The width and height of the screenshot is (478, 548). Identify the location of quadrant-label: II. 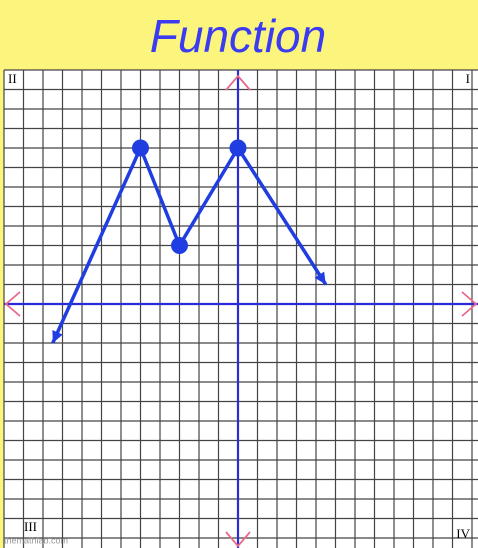
(12, 78).